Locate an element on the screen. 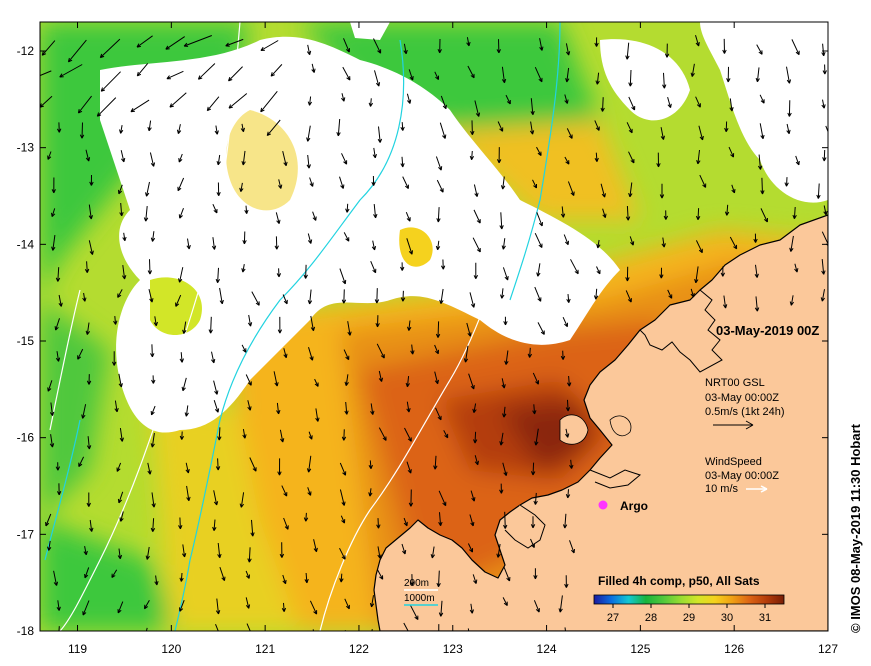 The height and width of the screenshot is (666, 871). current-title: NRT00 GSL is located at coordinates (735, 383).